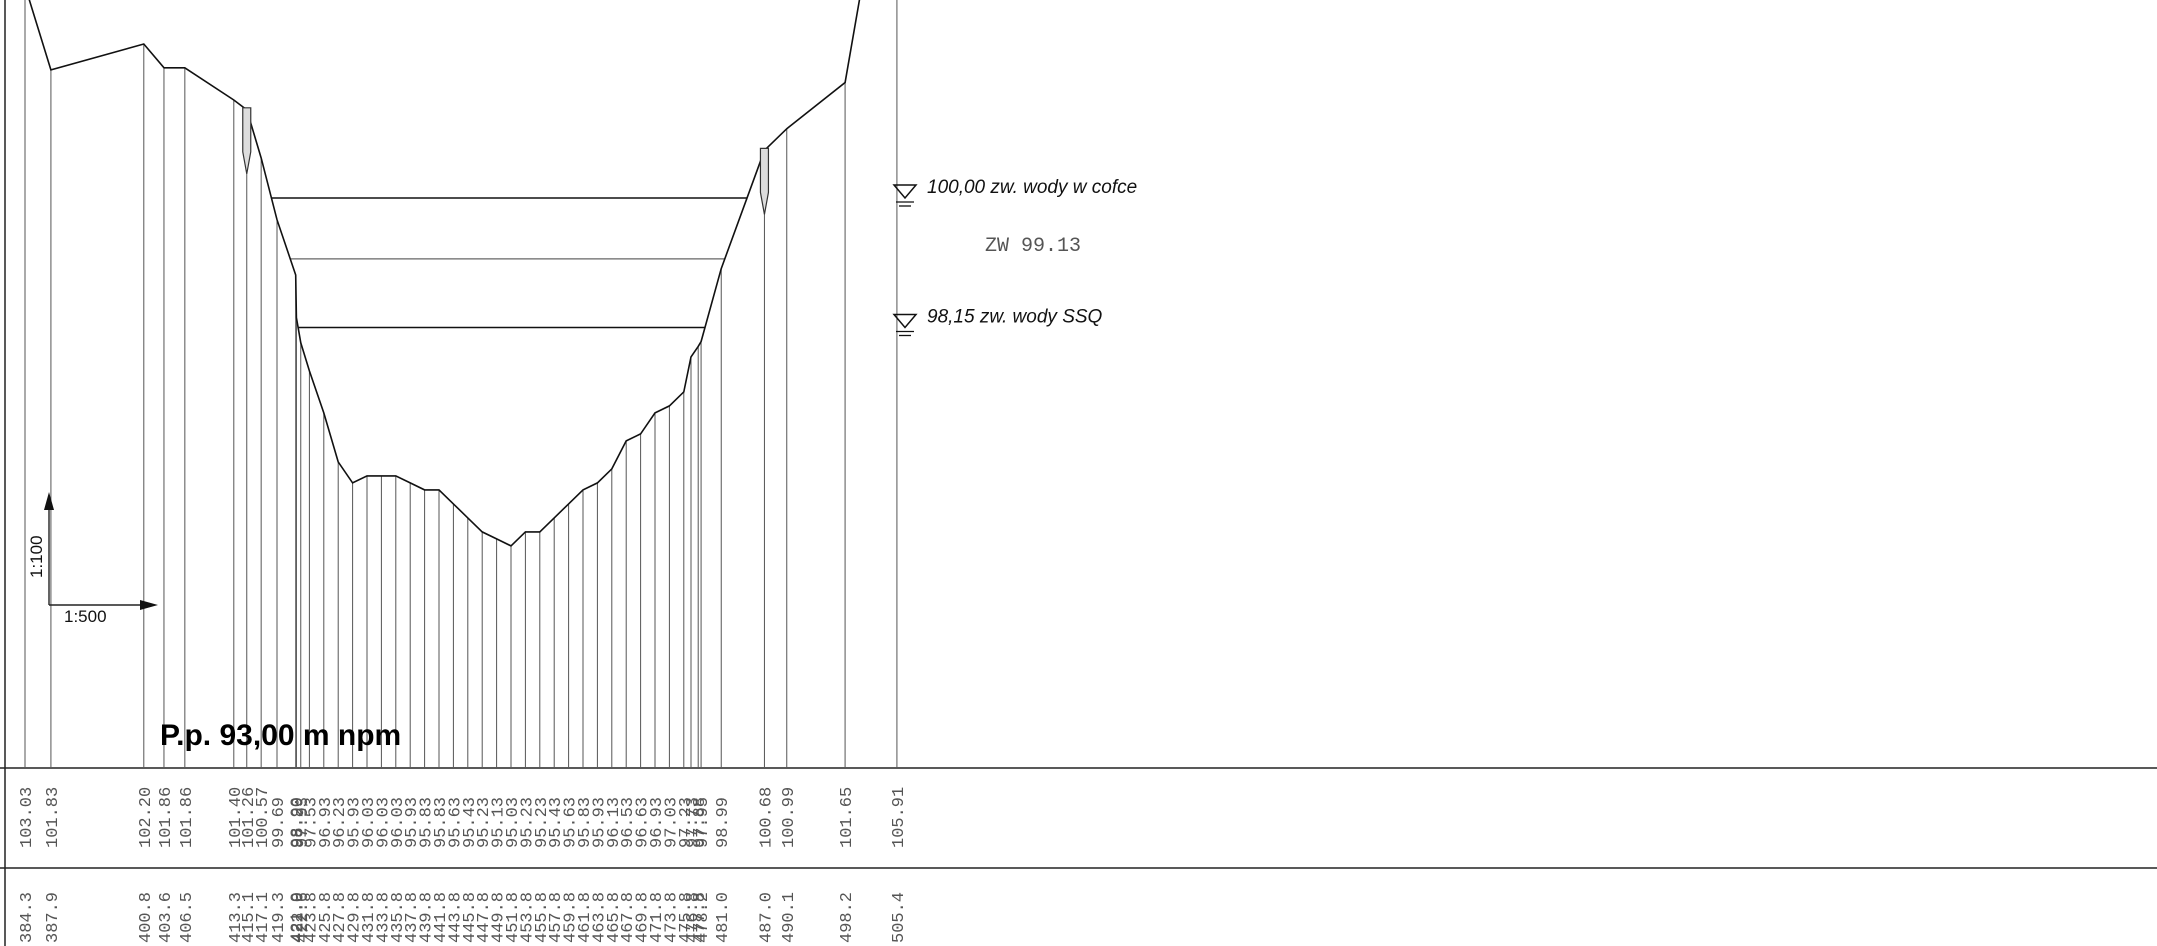 The width and height of the screenshot is (2157, 946). What do you see at coordinates (905, 192) in the screenshot?
I see `water-level-symbol` at bounding box center [905, 192].